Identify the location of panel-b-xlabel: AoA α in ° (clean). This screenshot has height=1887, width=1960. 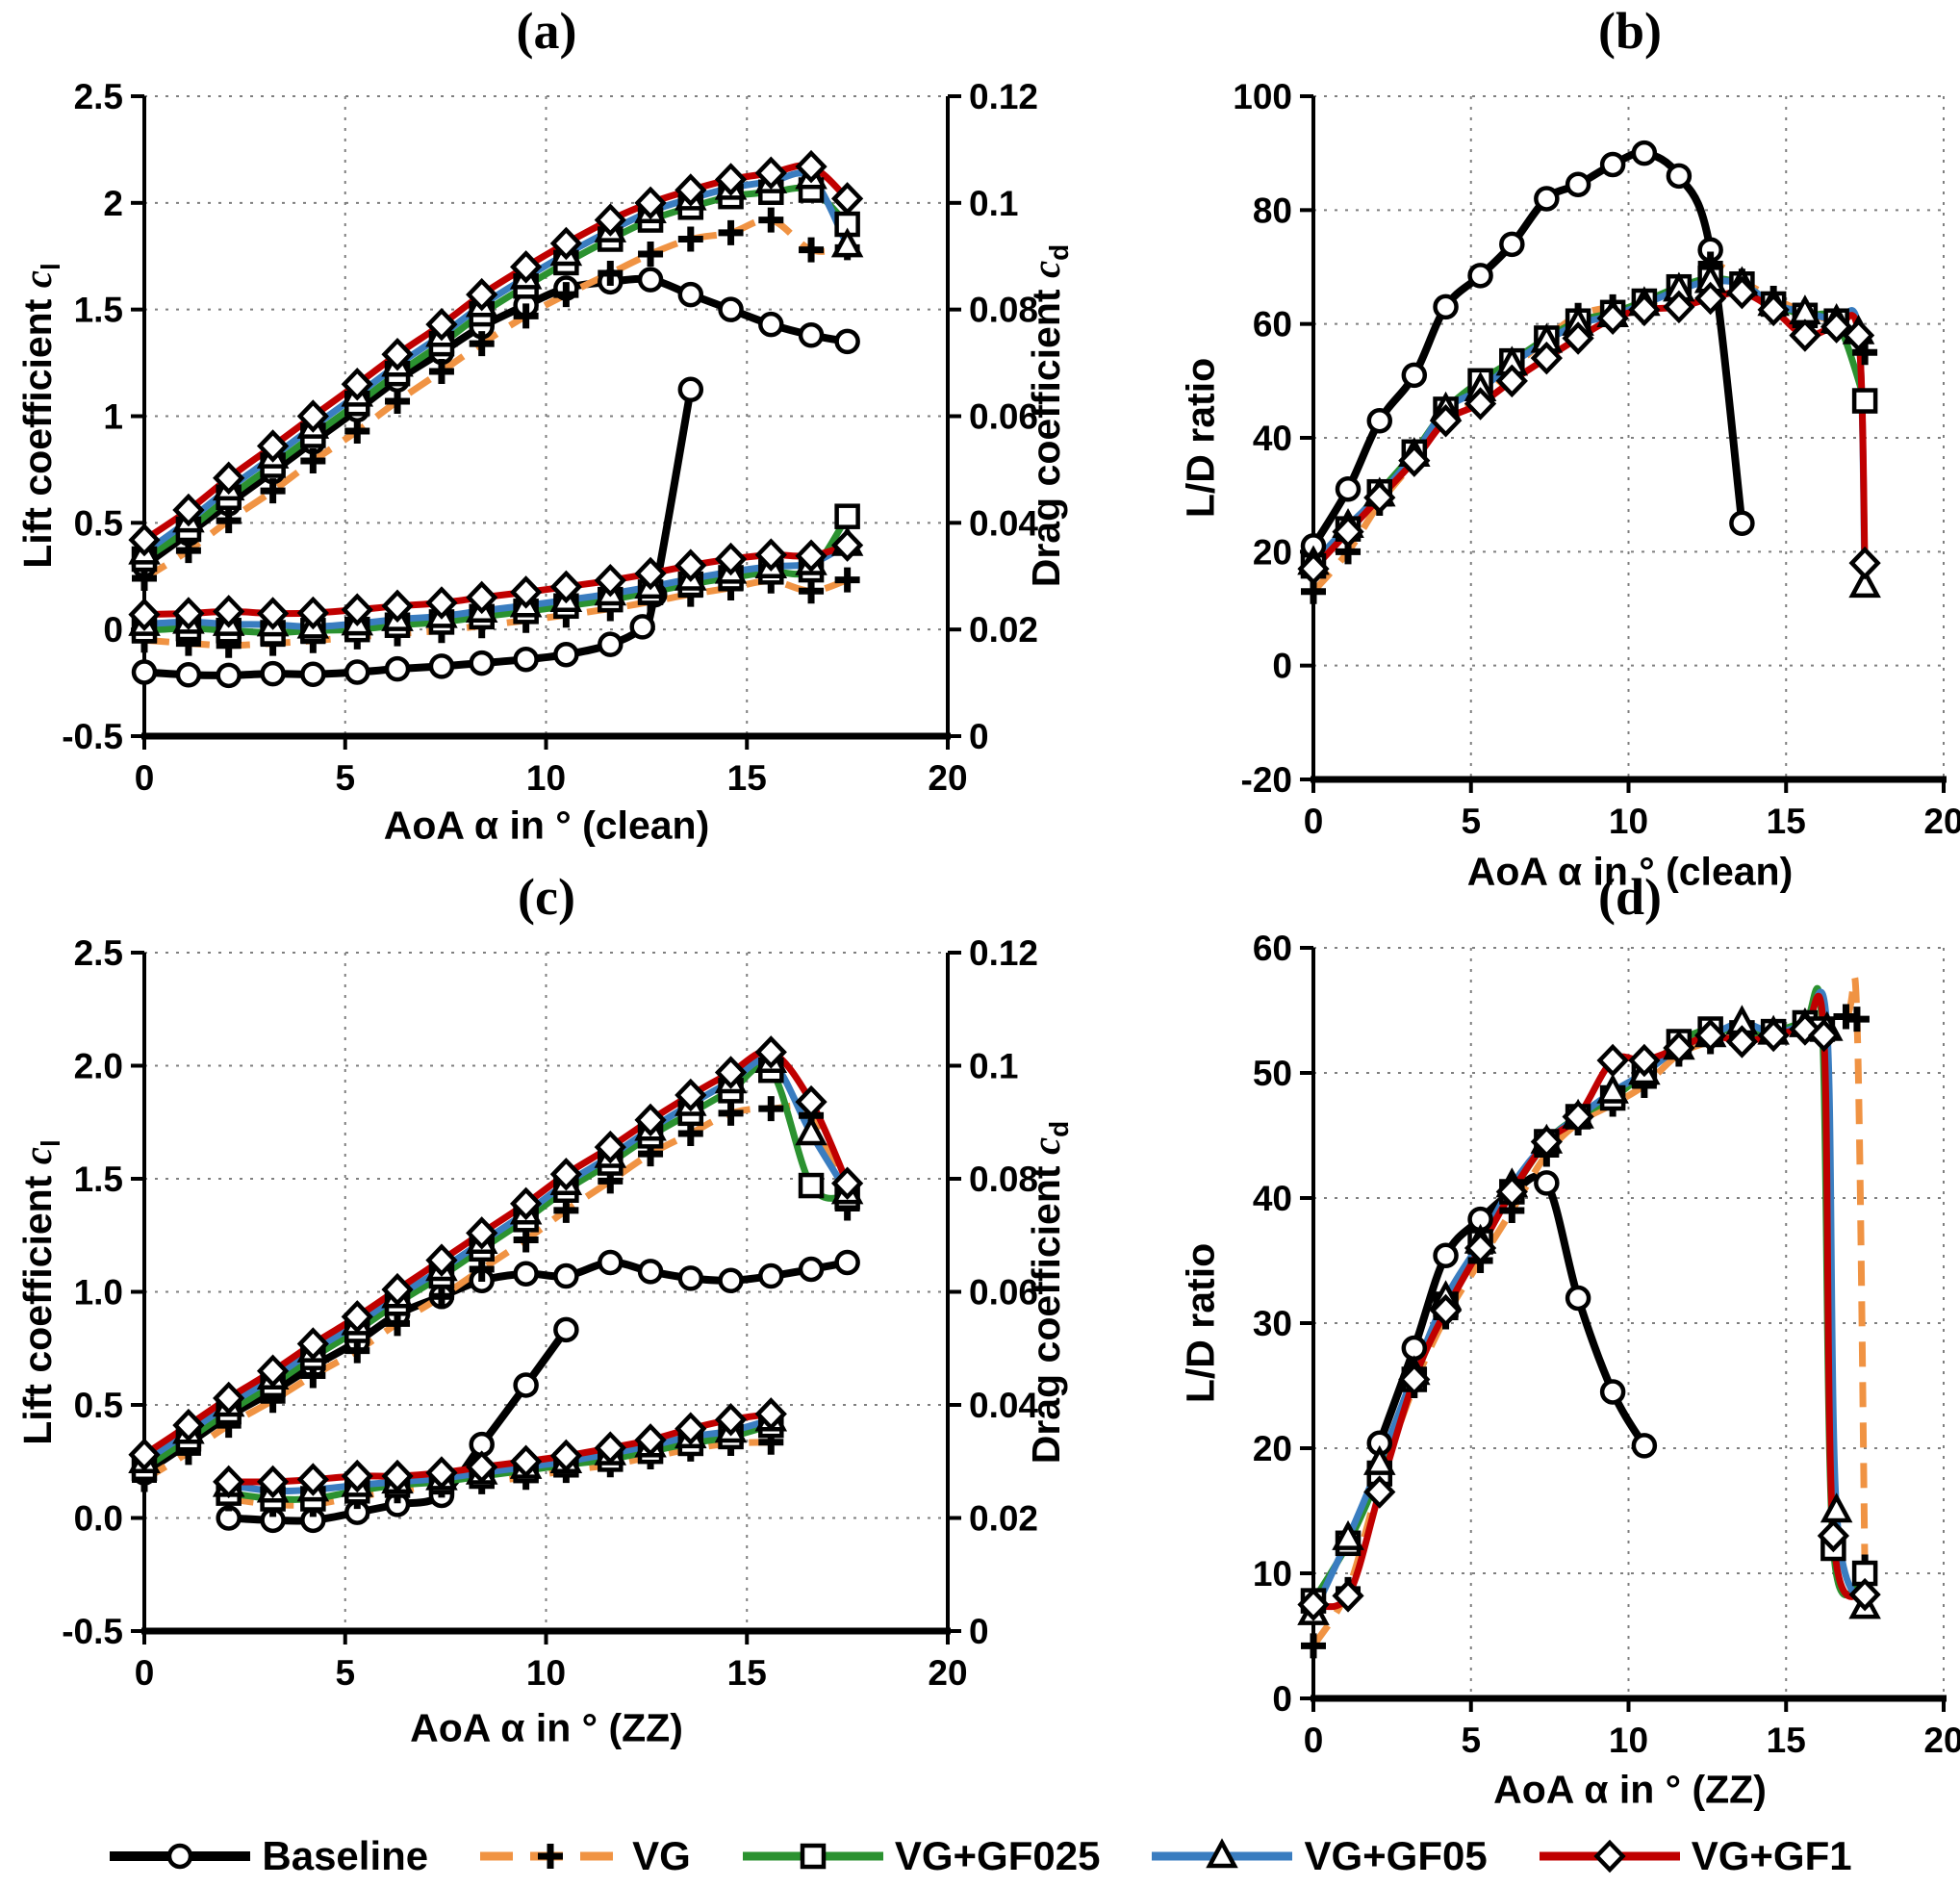
(1630, 872).